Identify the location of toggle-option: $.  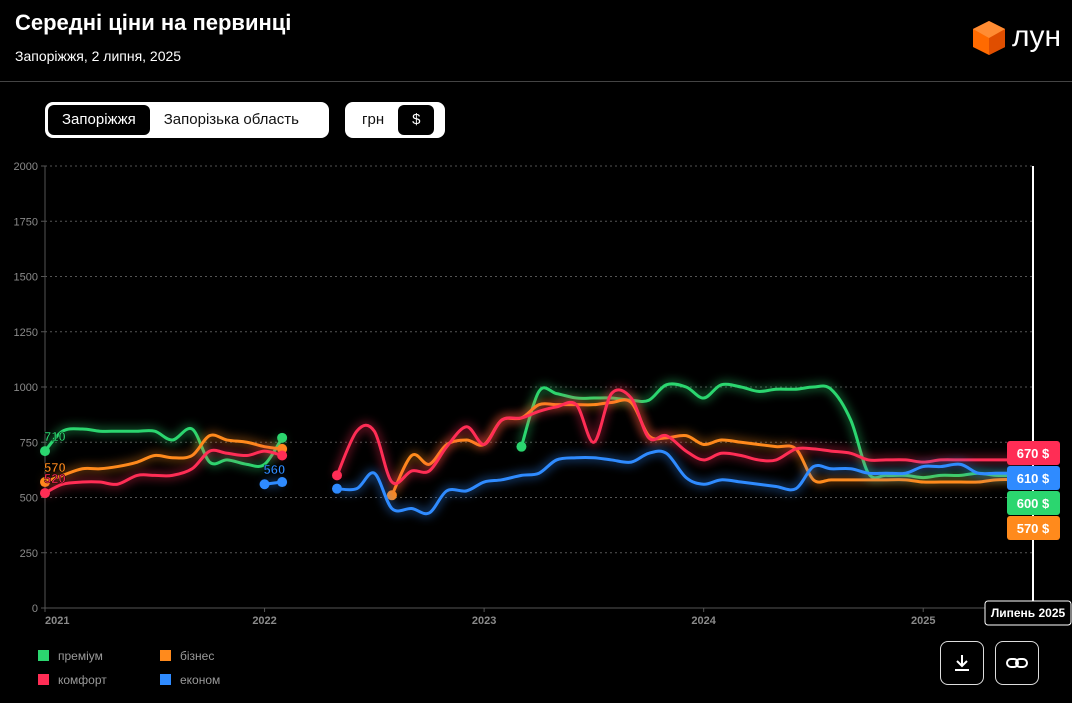
(416, 120).